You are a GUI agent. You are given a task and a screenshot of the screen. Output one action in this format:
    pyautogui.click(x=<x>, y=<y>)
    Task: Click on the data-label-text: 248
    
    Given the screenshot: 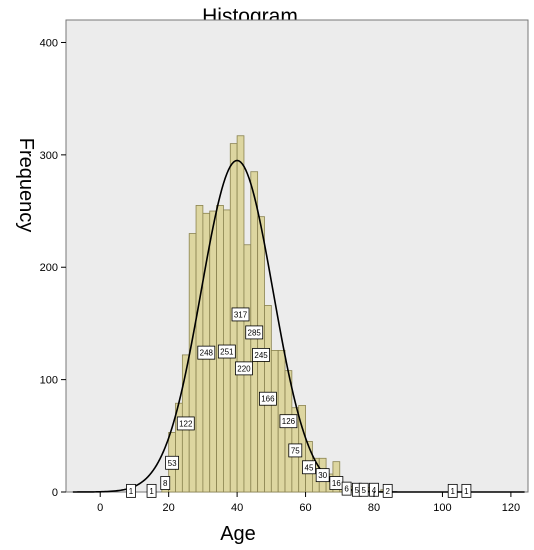 What is the action you would take?
    pyautogui.click(x=207, y=353)
    